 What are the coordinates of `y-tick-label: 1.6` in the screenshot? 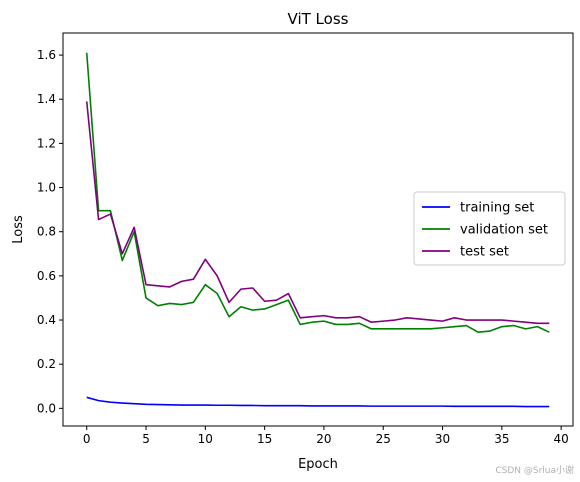 It's located at (46, 55).